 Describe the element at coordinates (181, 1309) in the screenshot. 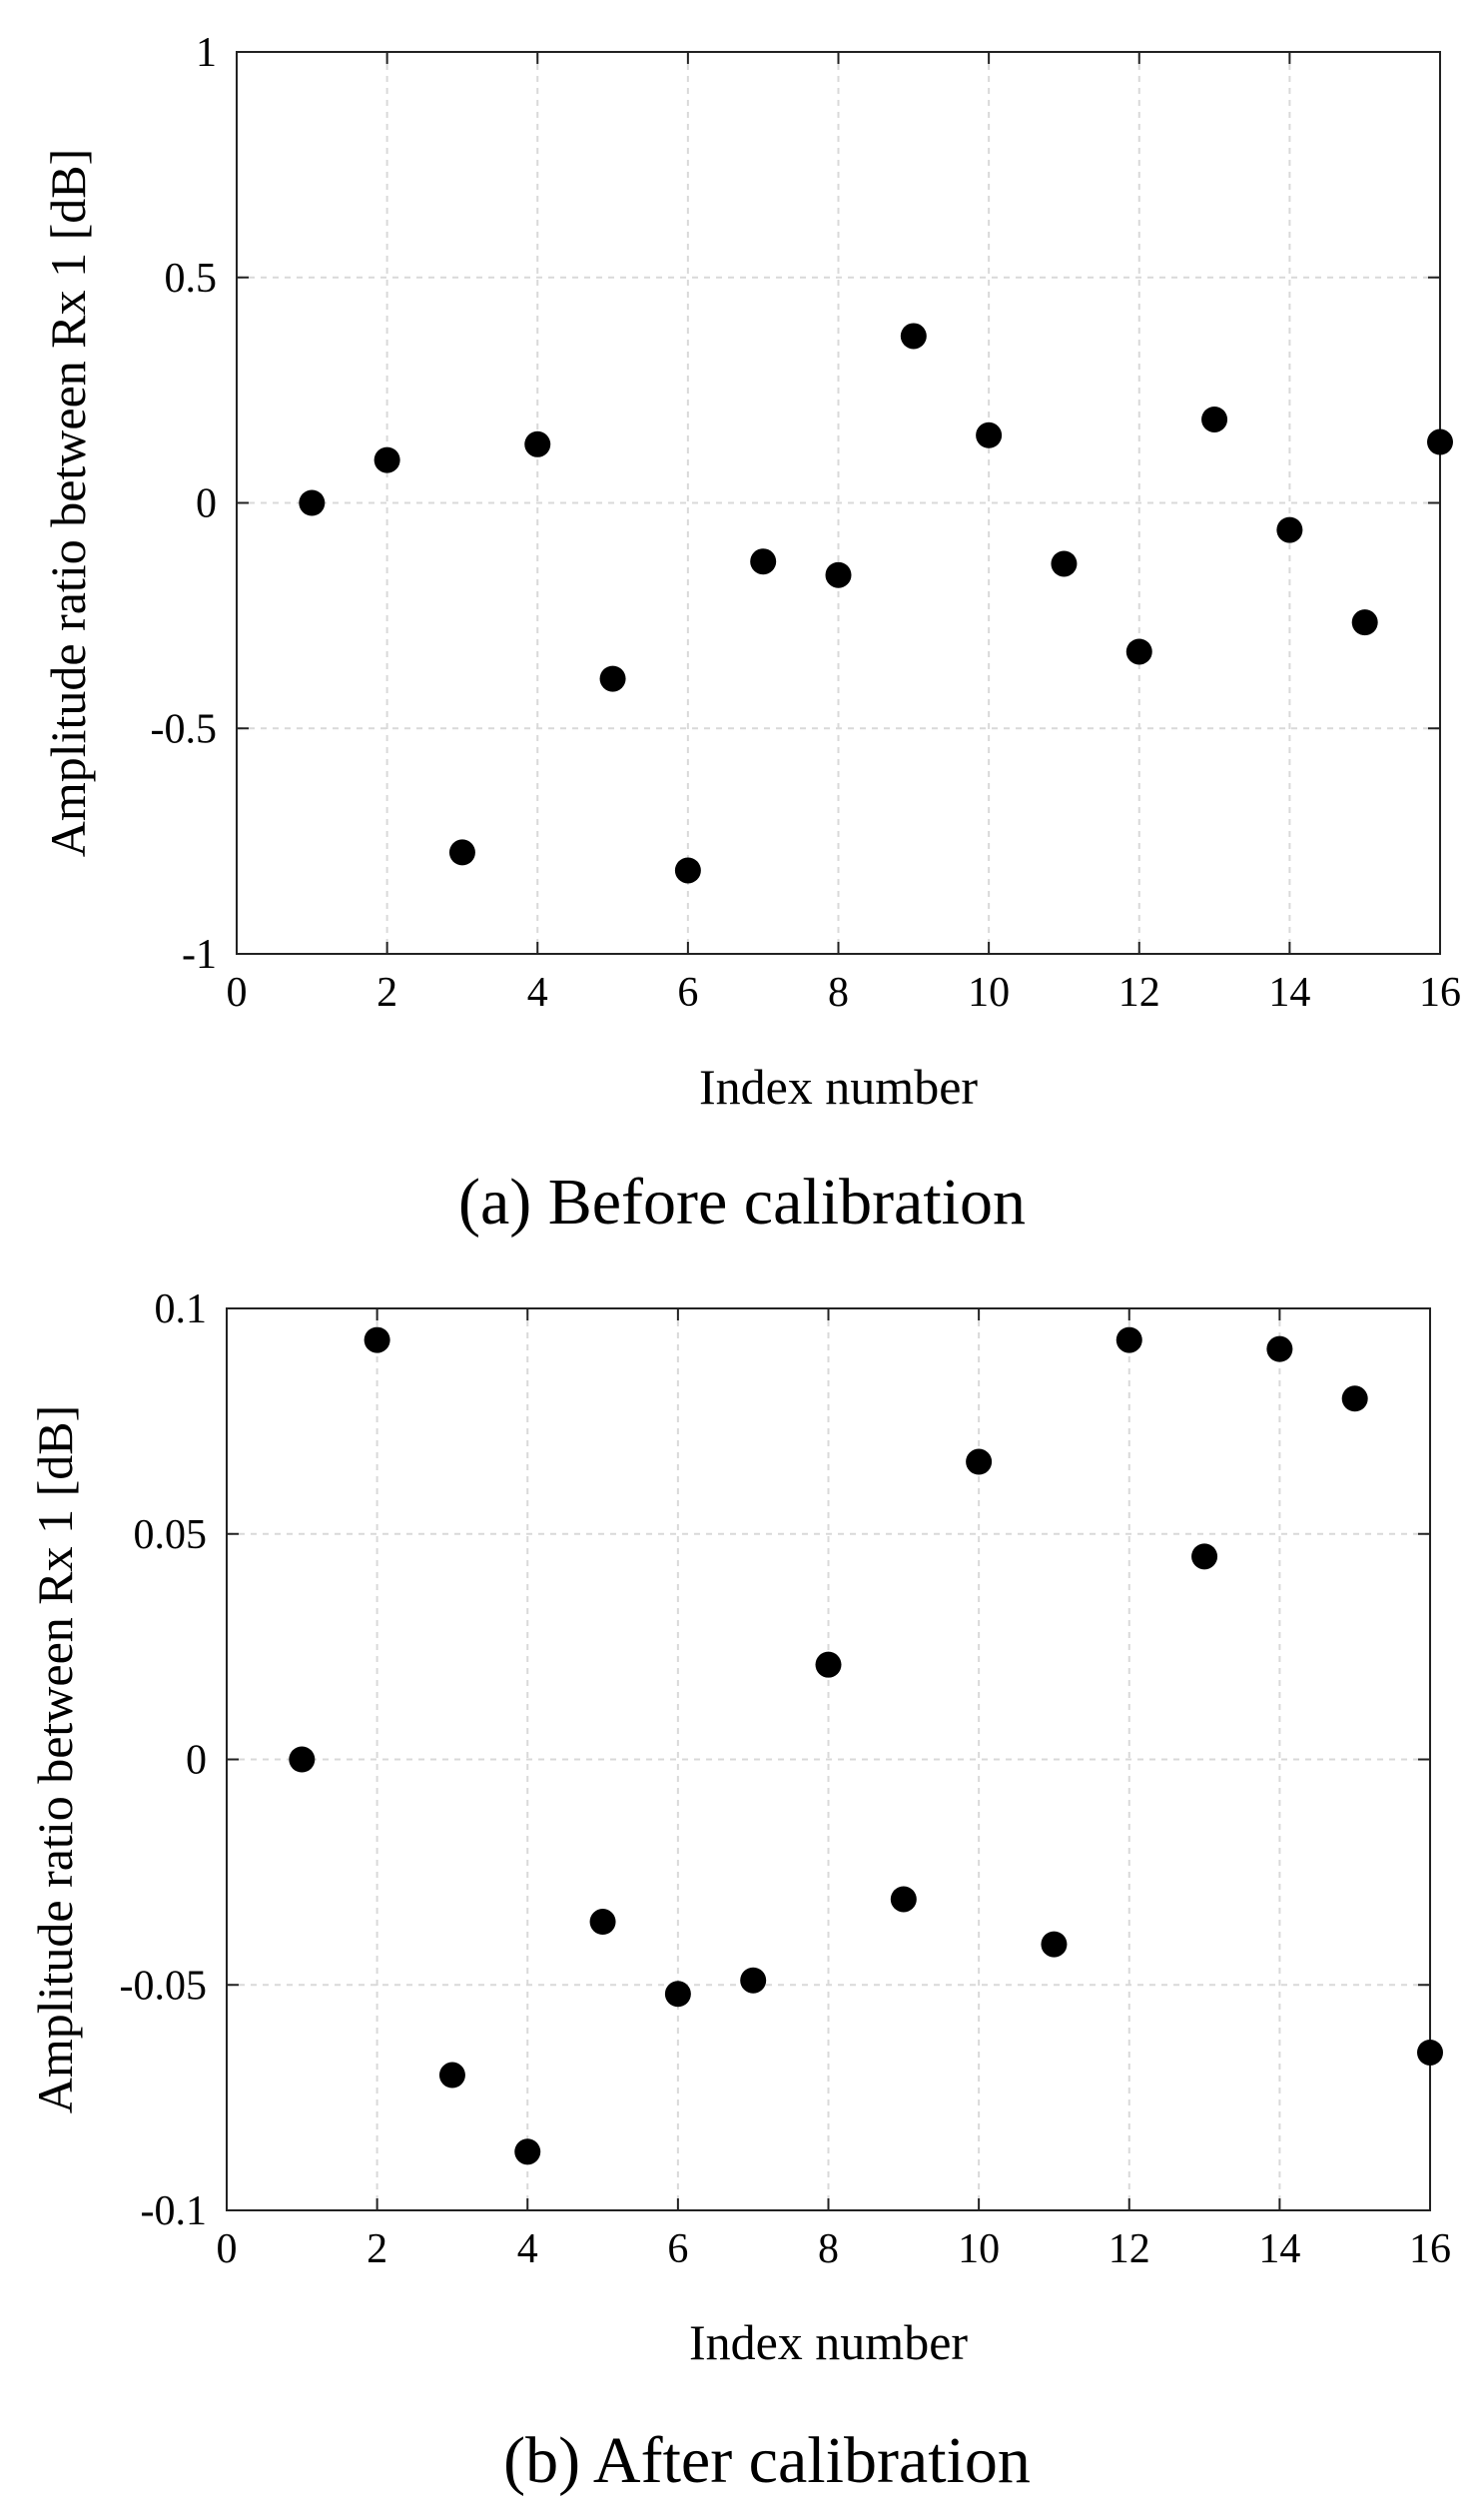

I see `y-tick-label: 0.1` at that location.